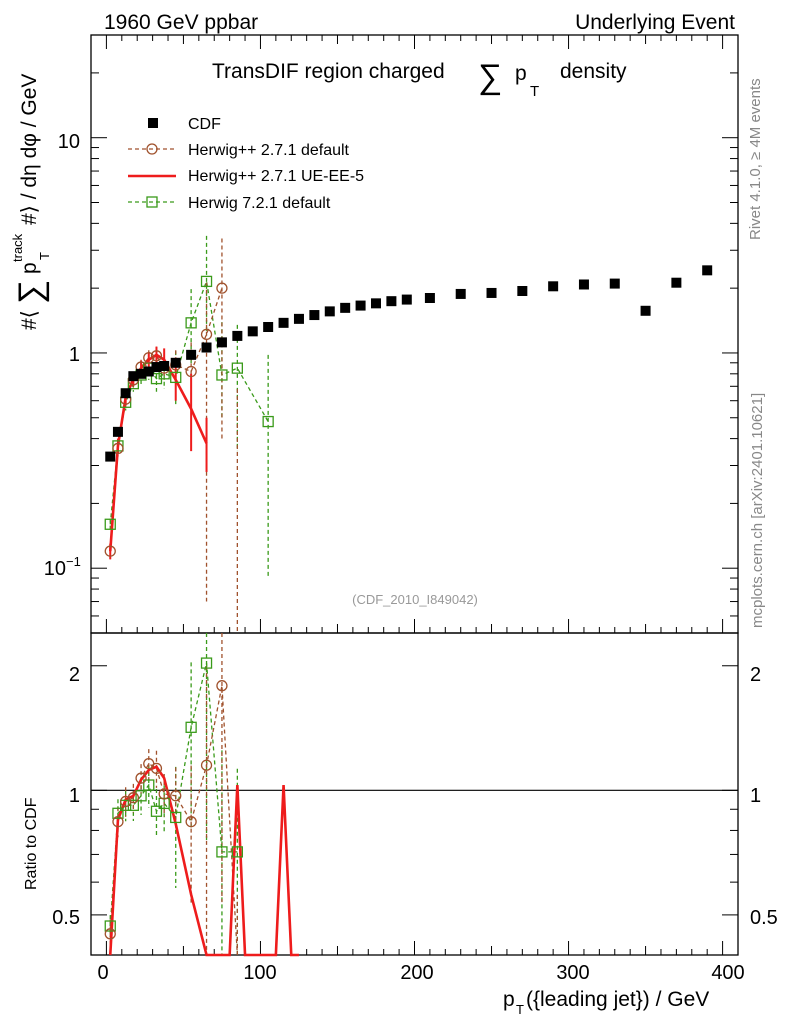 Image resolution: width=786 pixels, height=1024 pixels. What do you see at coordinates (17, 247) in the screenshot?
I see `svg-text: track` at bounding box center [17, 247].